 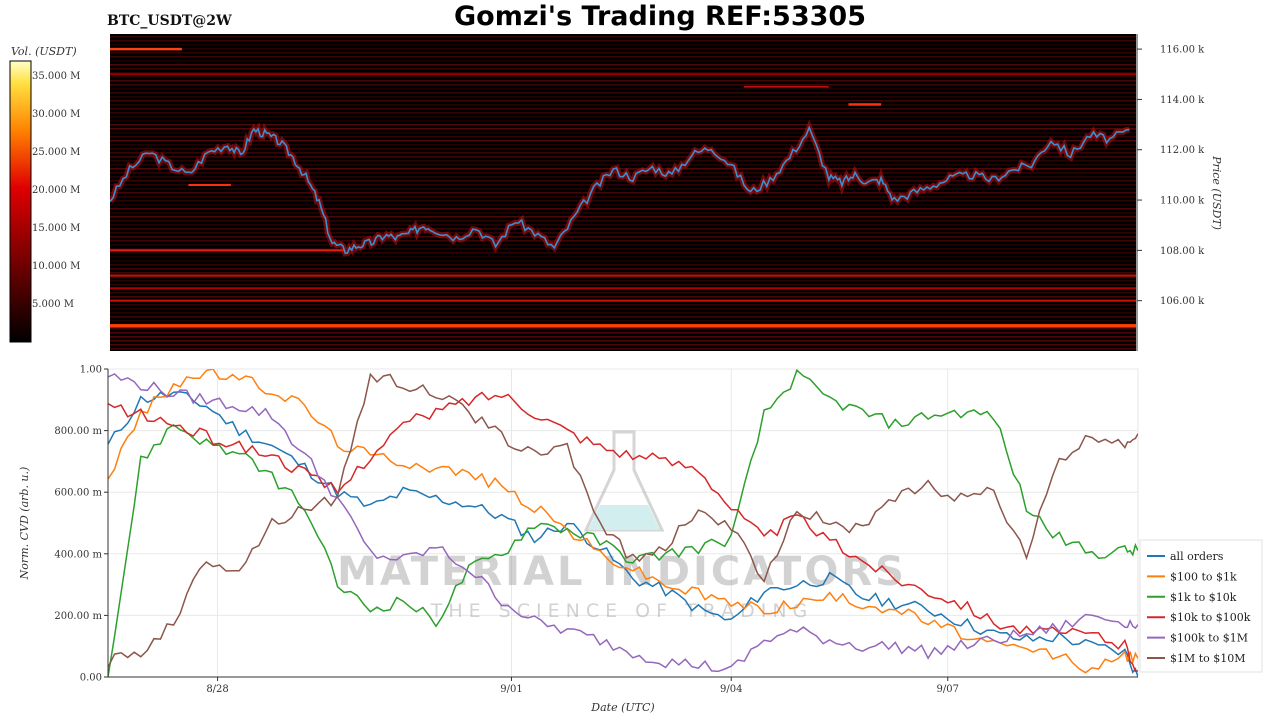 I want to click on date-axis-label: Date (UTC), so click(x=622, y=707).